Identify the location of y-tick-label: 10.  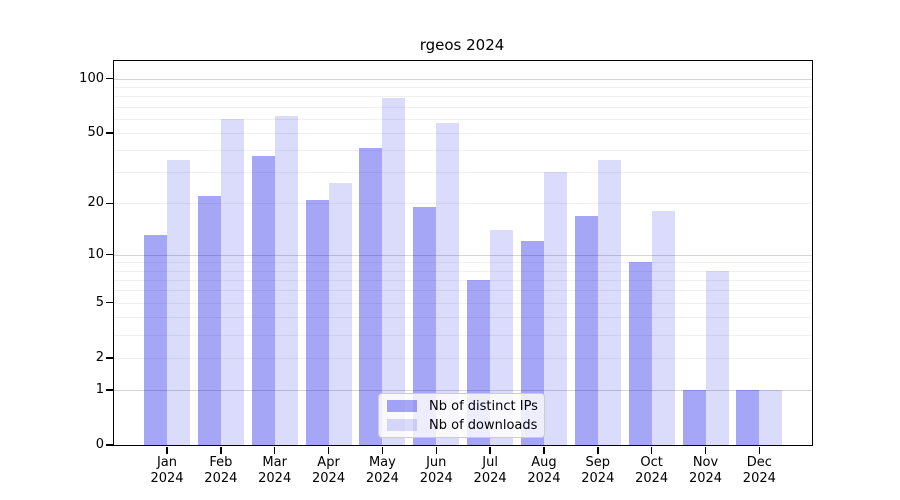
(95, 254).